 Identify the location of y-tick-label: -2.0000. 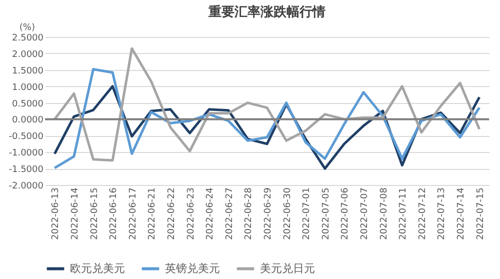
(26, 187).